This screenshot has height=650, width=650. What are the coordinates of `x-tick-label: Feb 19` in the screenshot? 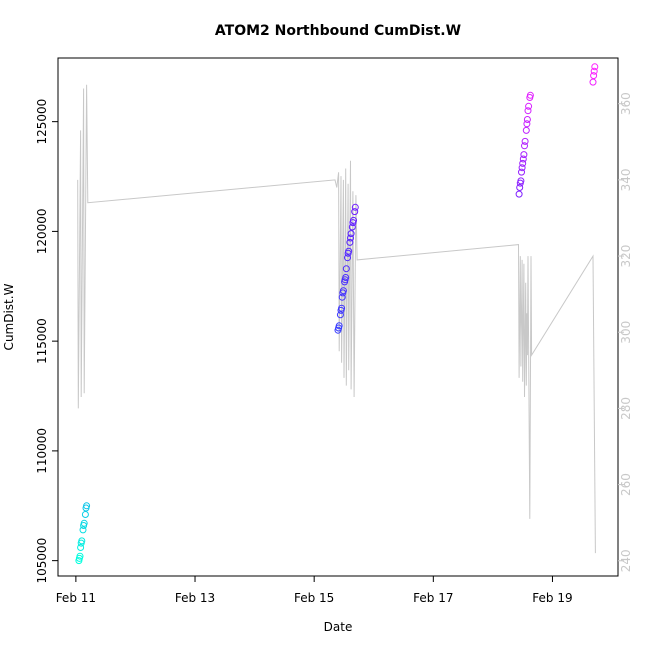 It's located at (552, 598).